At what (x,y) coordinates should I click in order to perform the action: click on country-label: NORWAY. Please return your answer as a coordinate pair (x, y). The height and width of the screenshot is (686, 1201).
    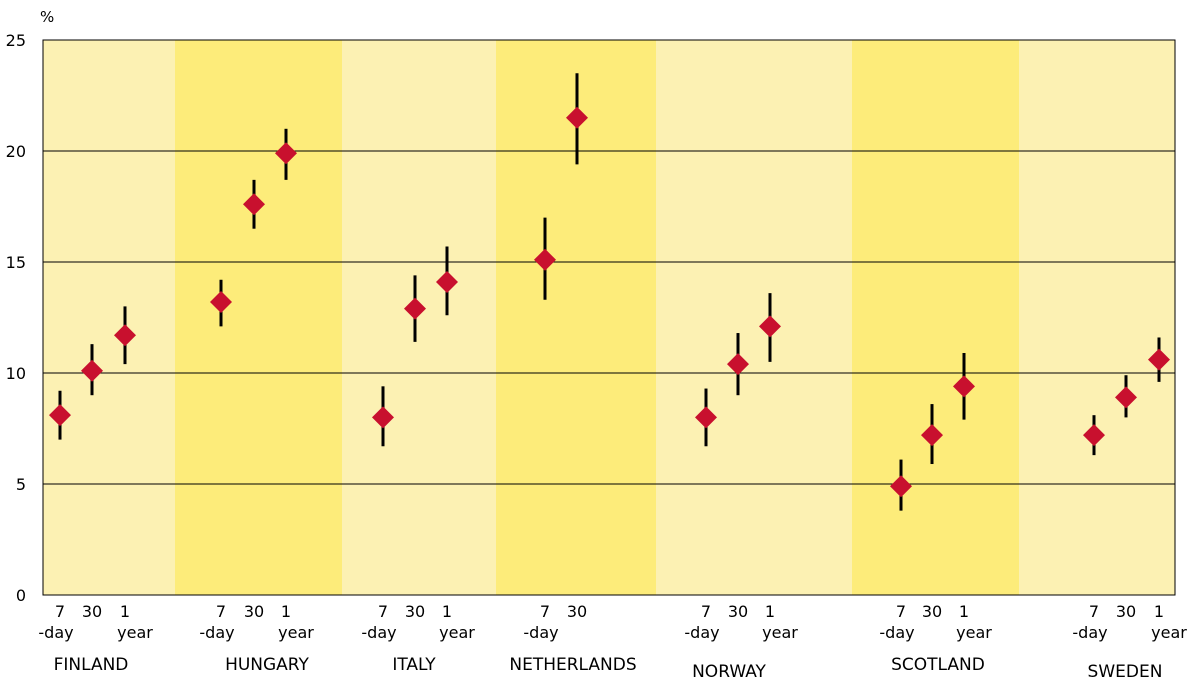
    Looking at the image, I should click on (729, 672).